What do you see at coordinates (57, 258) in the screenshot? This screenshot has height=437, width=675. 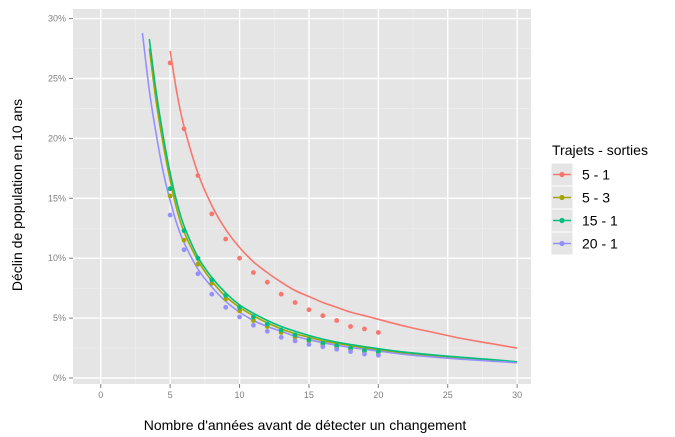 I see `y-tick-label: 10%` at bounding box center [57, 258].